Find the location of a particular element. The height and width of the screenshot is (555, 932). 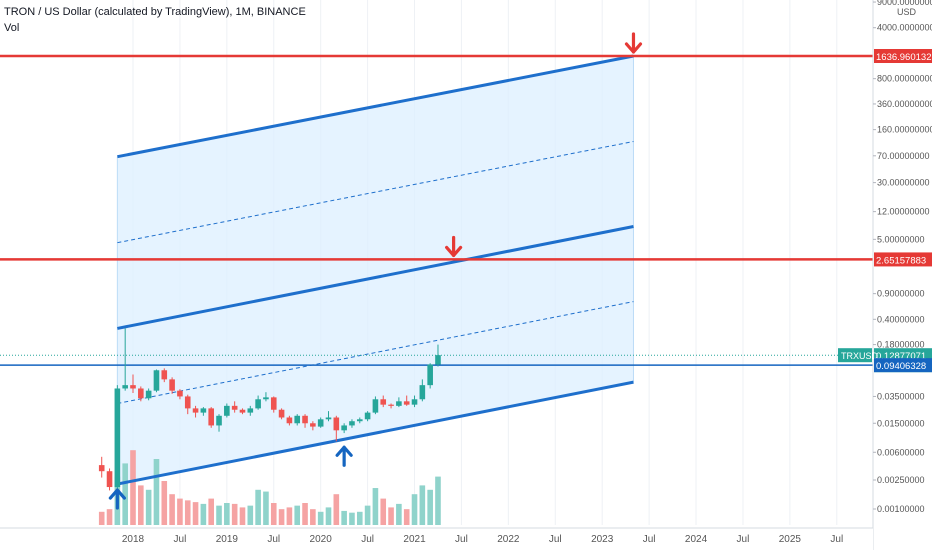

up-arrow-icon is located at coordinates (344, 456).